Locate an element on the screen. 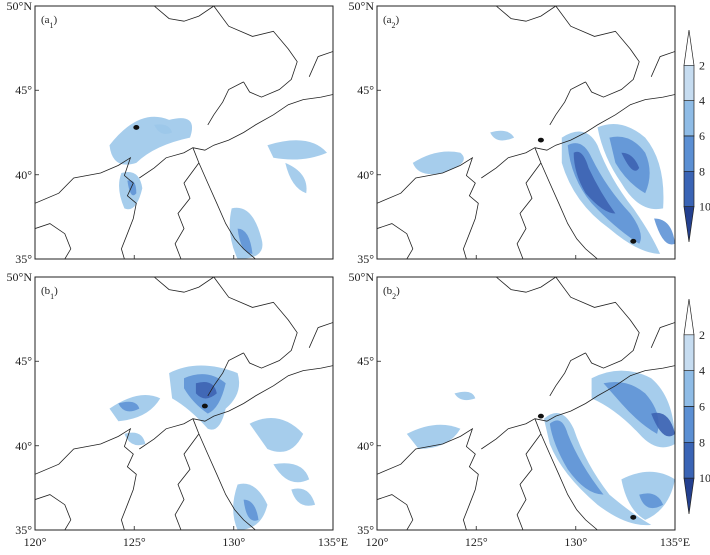 The height and width of the screenshot is (555, 710). panel-label: (a1) is located at coordinates (49, 22).